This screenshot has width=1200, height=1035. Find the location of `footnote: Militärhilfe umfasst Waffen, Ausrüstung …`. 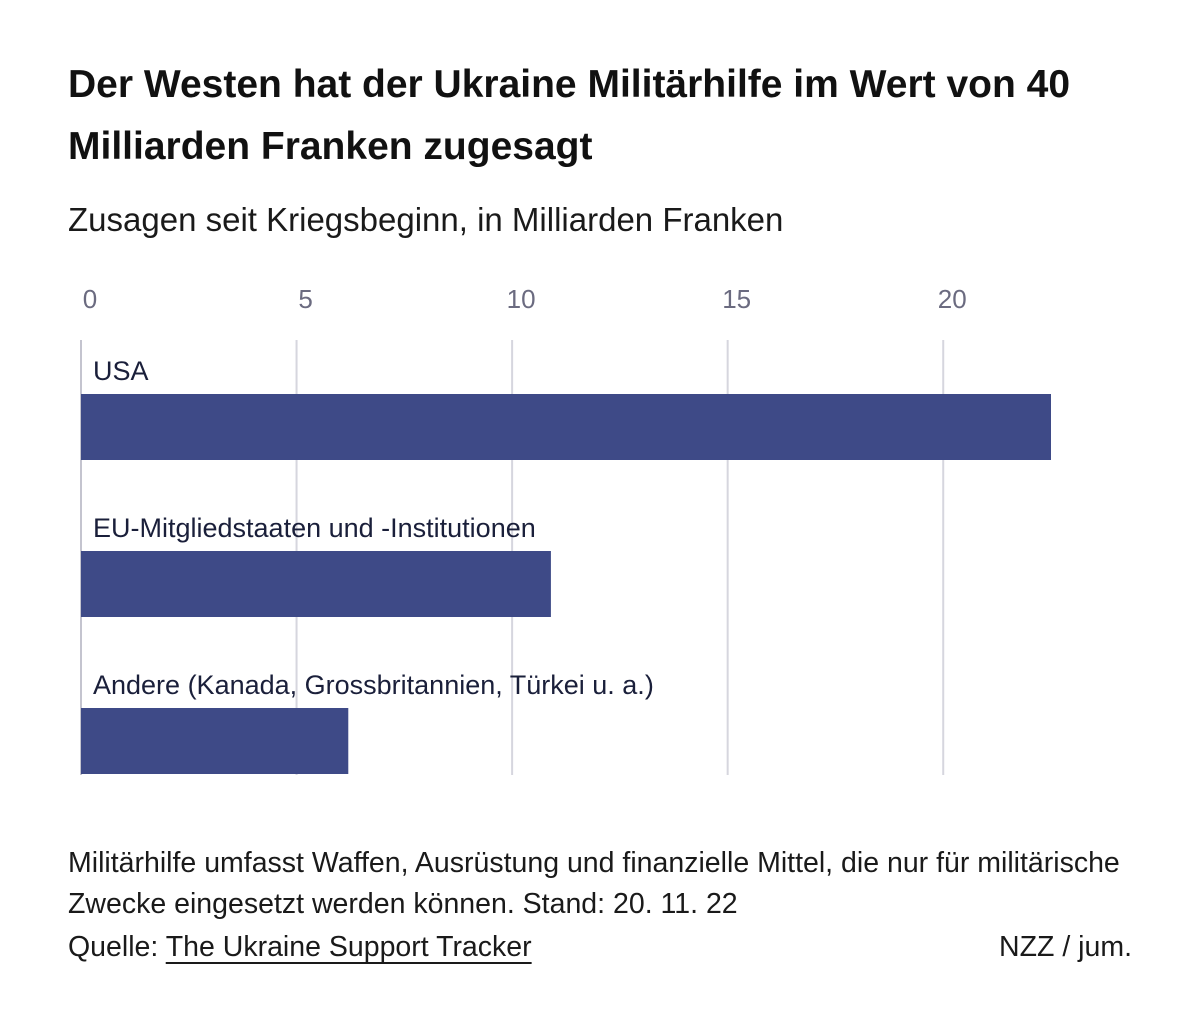

footnote: Militärhilfe umfasst Waffen, Ausrüstung … is located at coordinates (594, 883).